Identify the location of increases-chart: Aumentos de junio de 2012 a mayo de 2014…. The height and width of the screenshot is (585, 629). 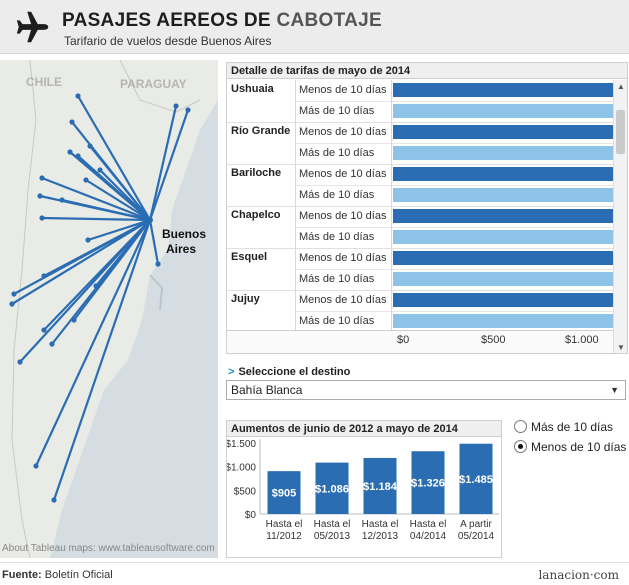
(364, 489).